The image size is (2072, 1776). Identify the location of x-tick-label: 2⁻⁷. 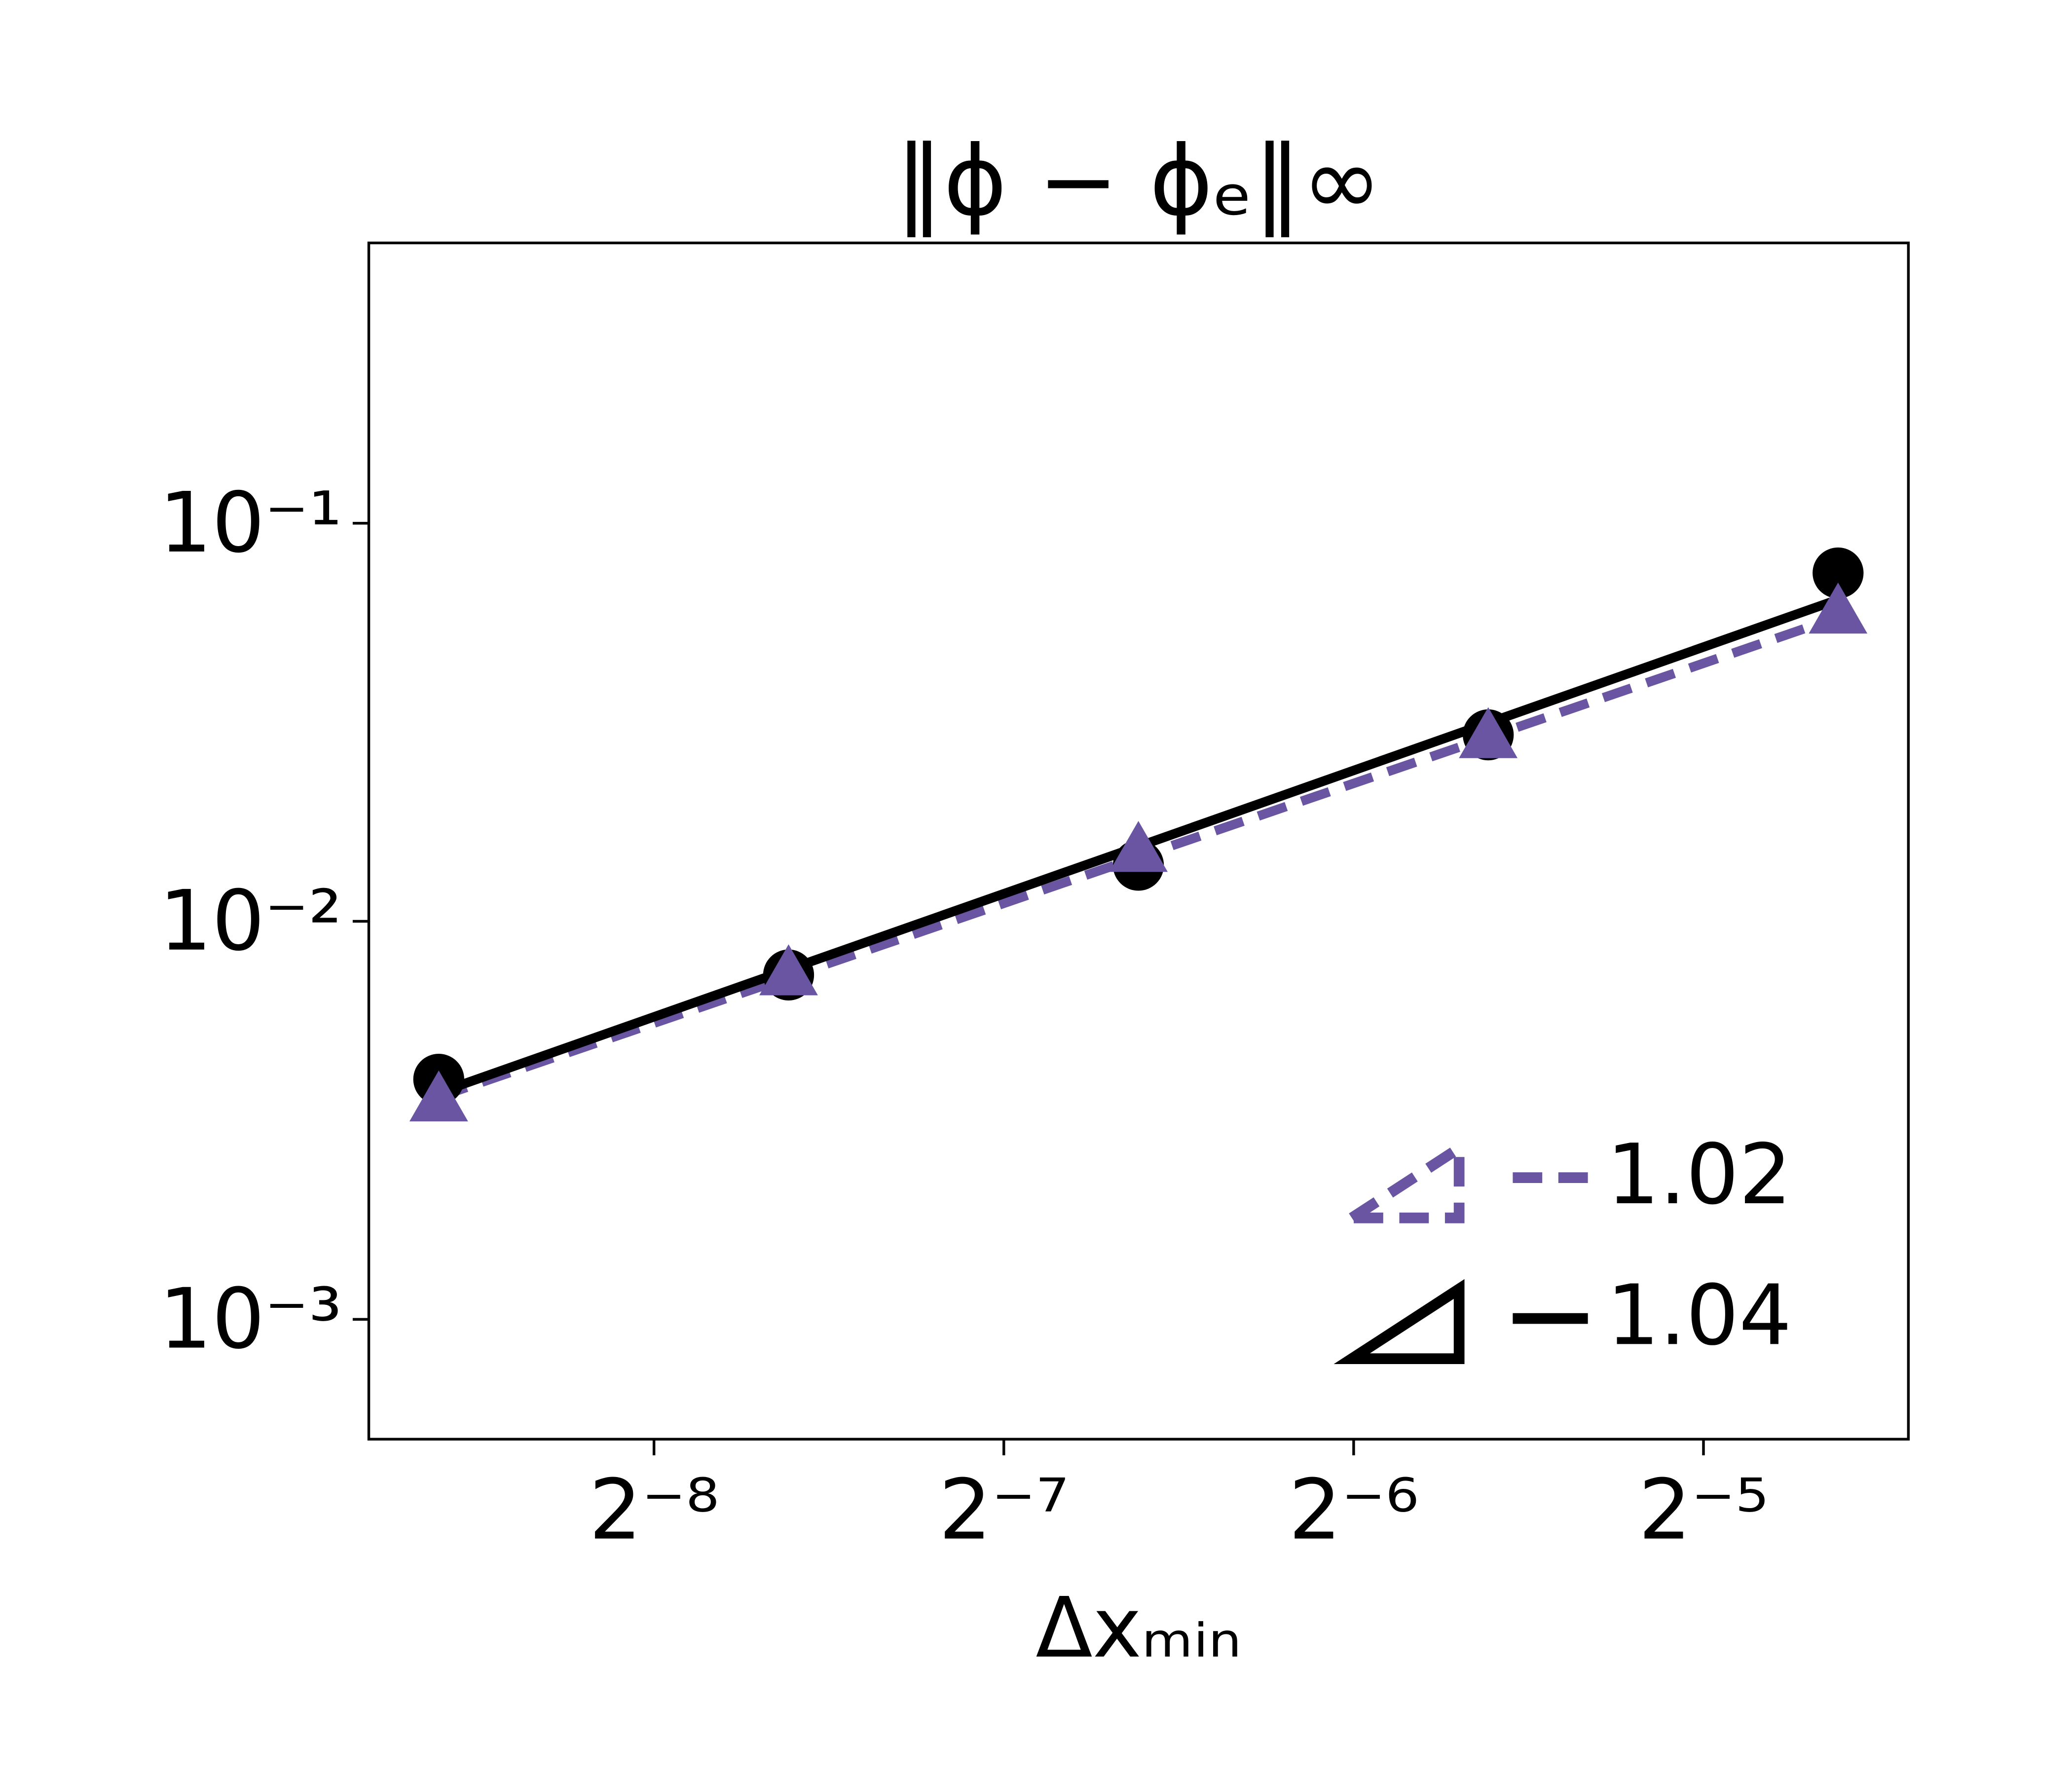
(1004, 1510).